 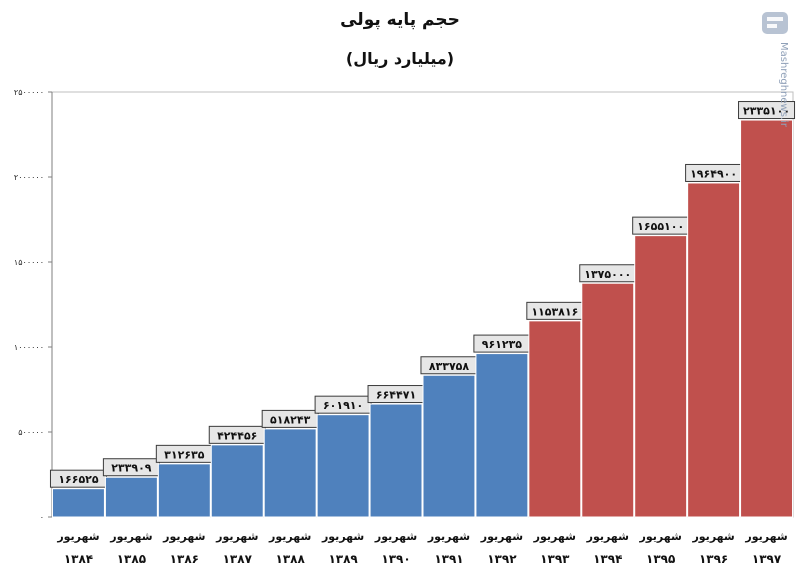 What do you see at coordinates (607, 559) in the screenshot?
I see `x-tick-label-year: ۱۳۹۴` at bounding box center [607, 559].